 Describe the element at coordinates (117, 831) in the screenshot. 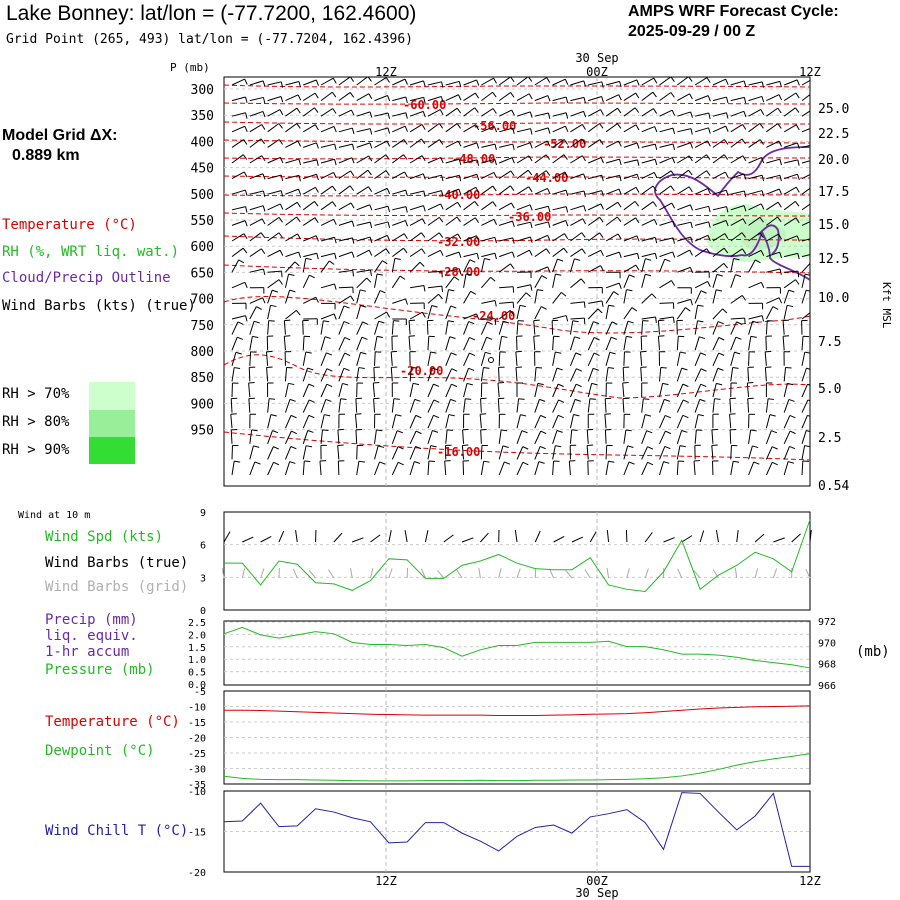

I see `legend-wind-chill: Wind Chill T (°C)` at that location.